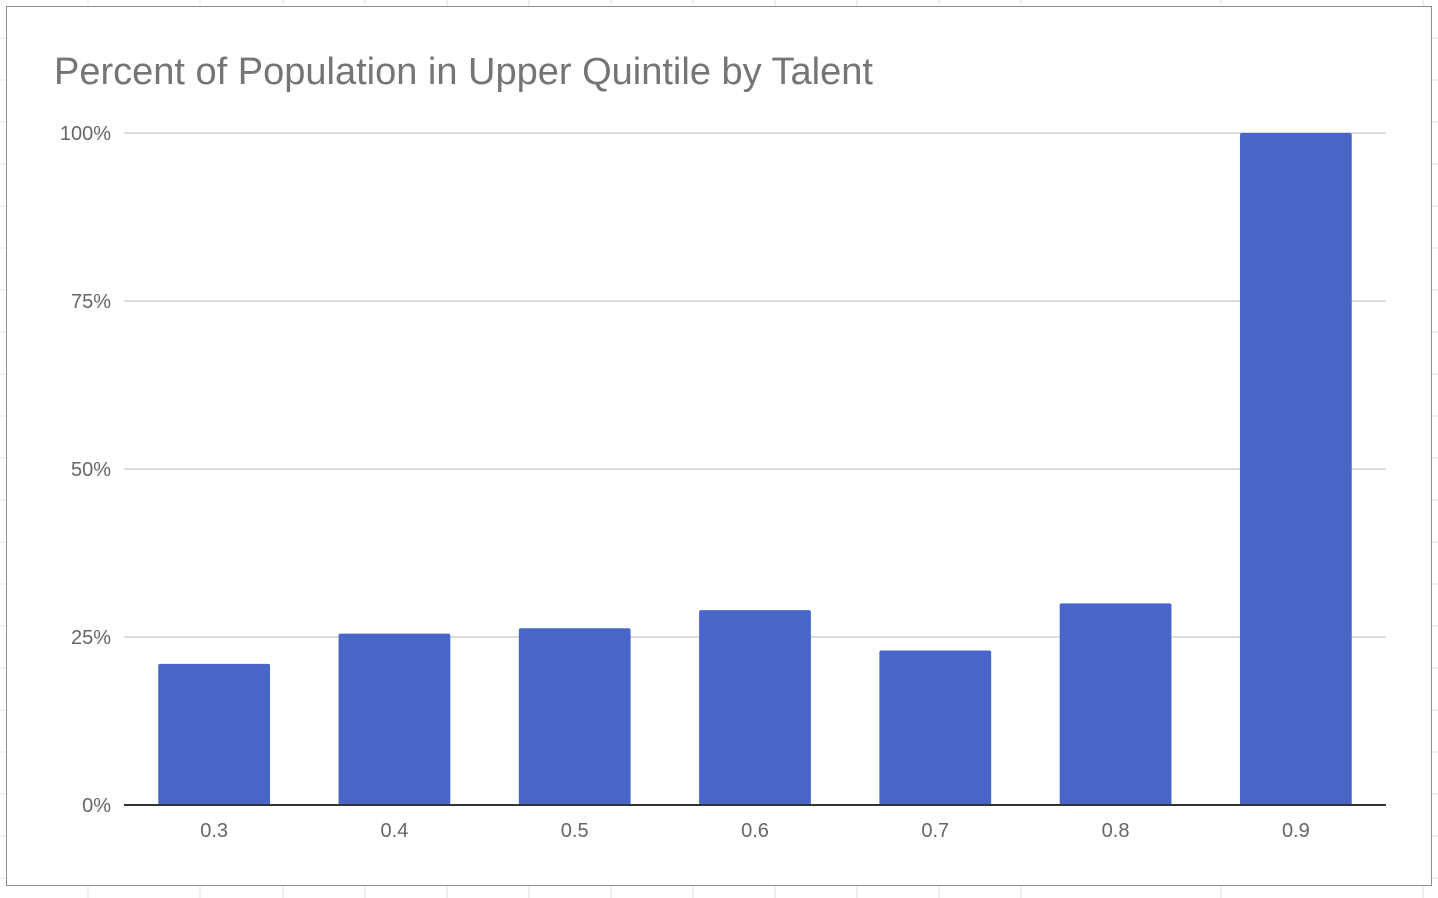  What do you see at coordinates (1296, 831) in the screenshot?
I see `x-tick-label: 0.9` at bounding box center [1296, 831].